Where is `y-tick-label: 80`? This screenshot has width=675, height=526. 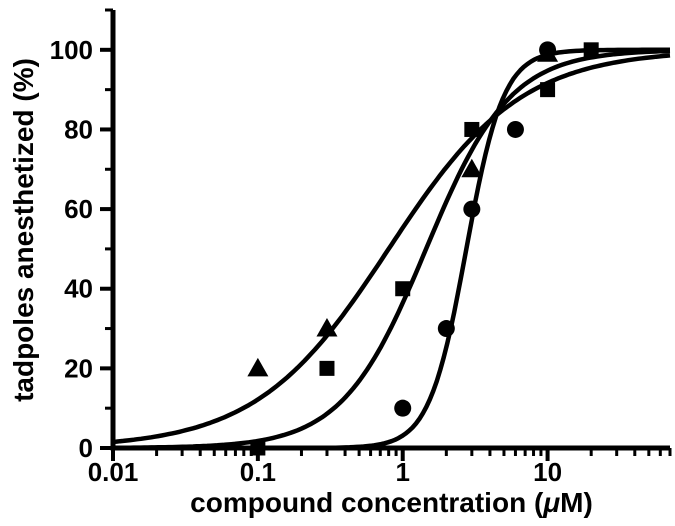
y-tick-label: 80 is located at coordinates (78, 129).